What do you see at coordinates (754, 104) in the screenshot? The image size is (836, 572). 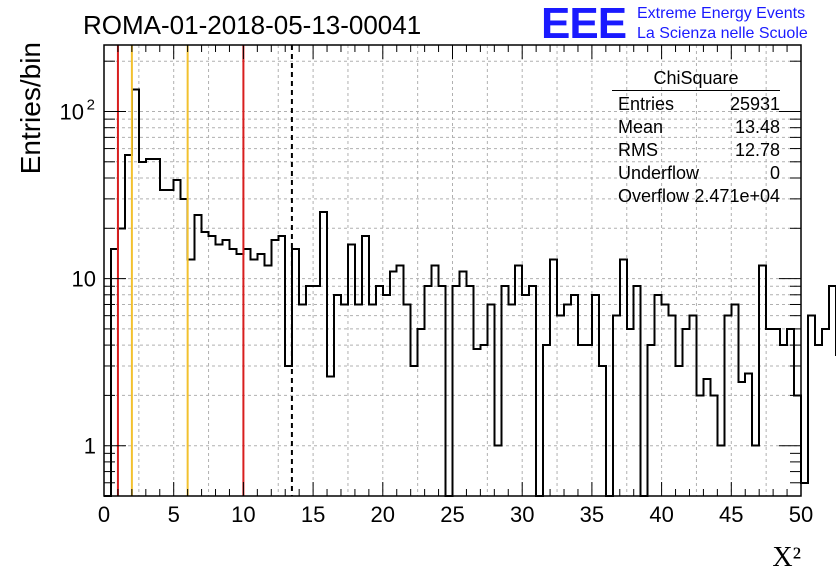 I see `stats-value: 25931` at bounding box center [754, 104].